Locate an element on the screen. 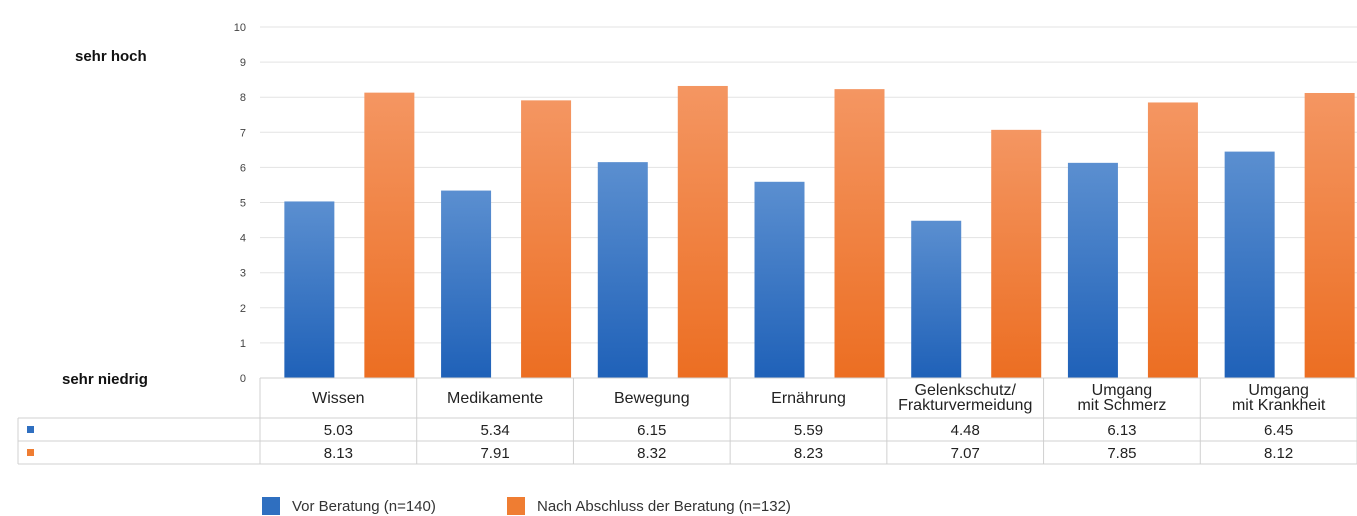  table-value: 6.15 is located at coordinates (651, 430).